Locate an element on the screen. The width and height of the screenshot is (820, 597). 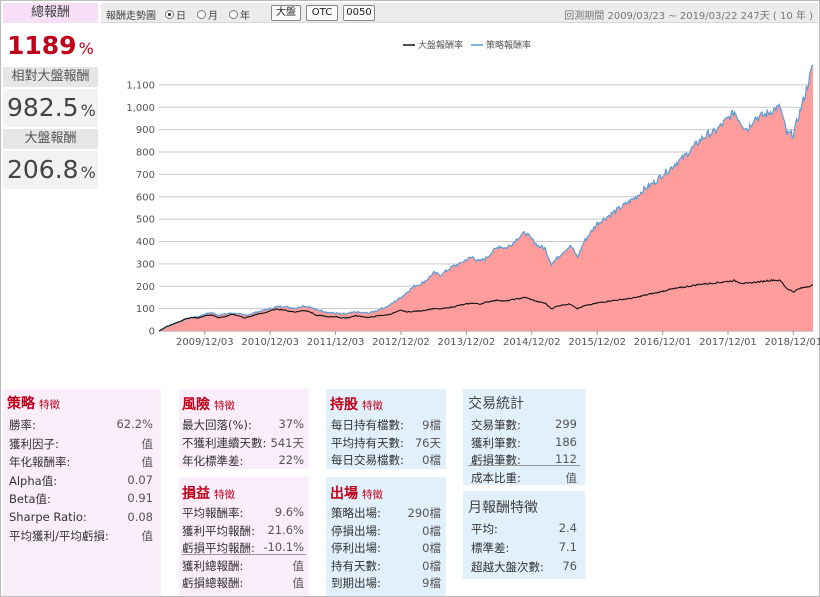
stat-label: 獲利平均報酬: is located at coordinates (218, 530).